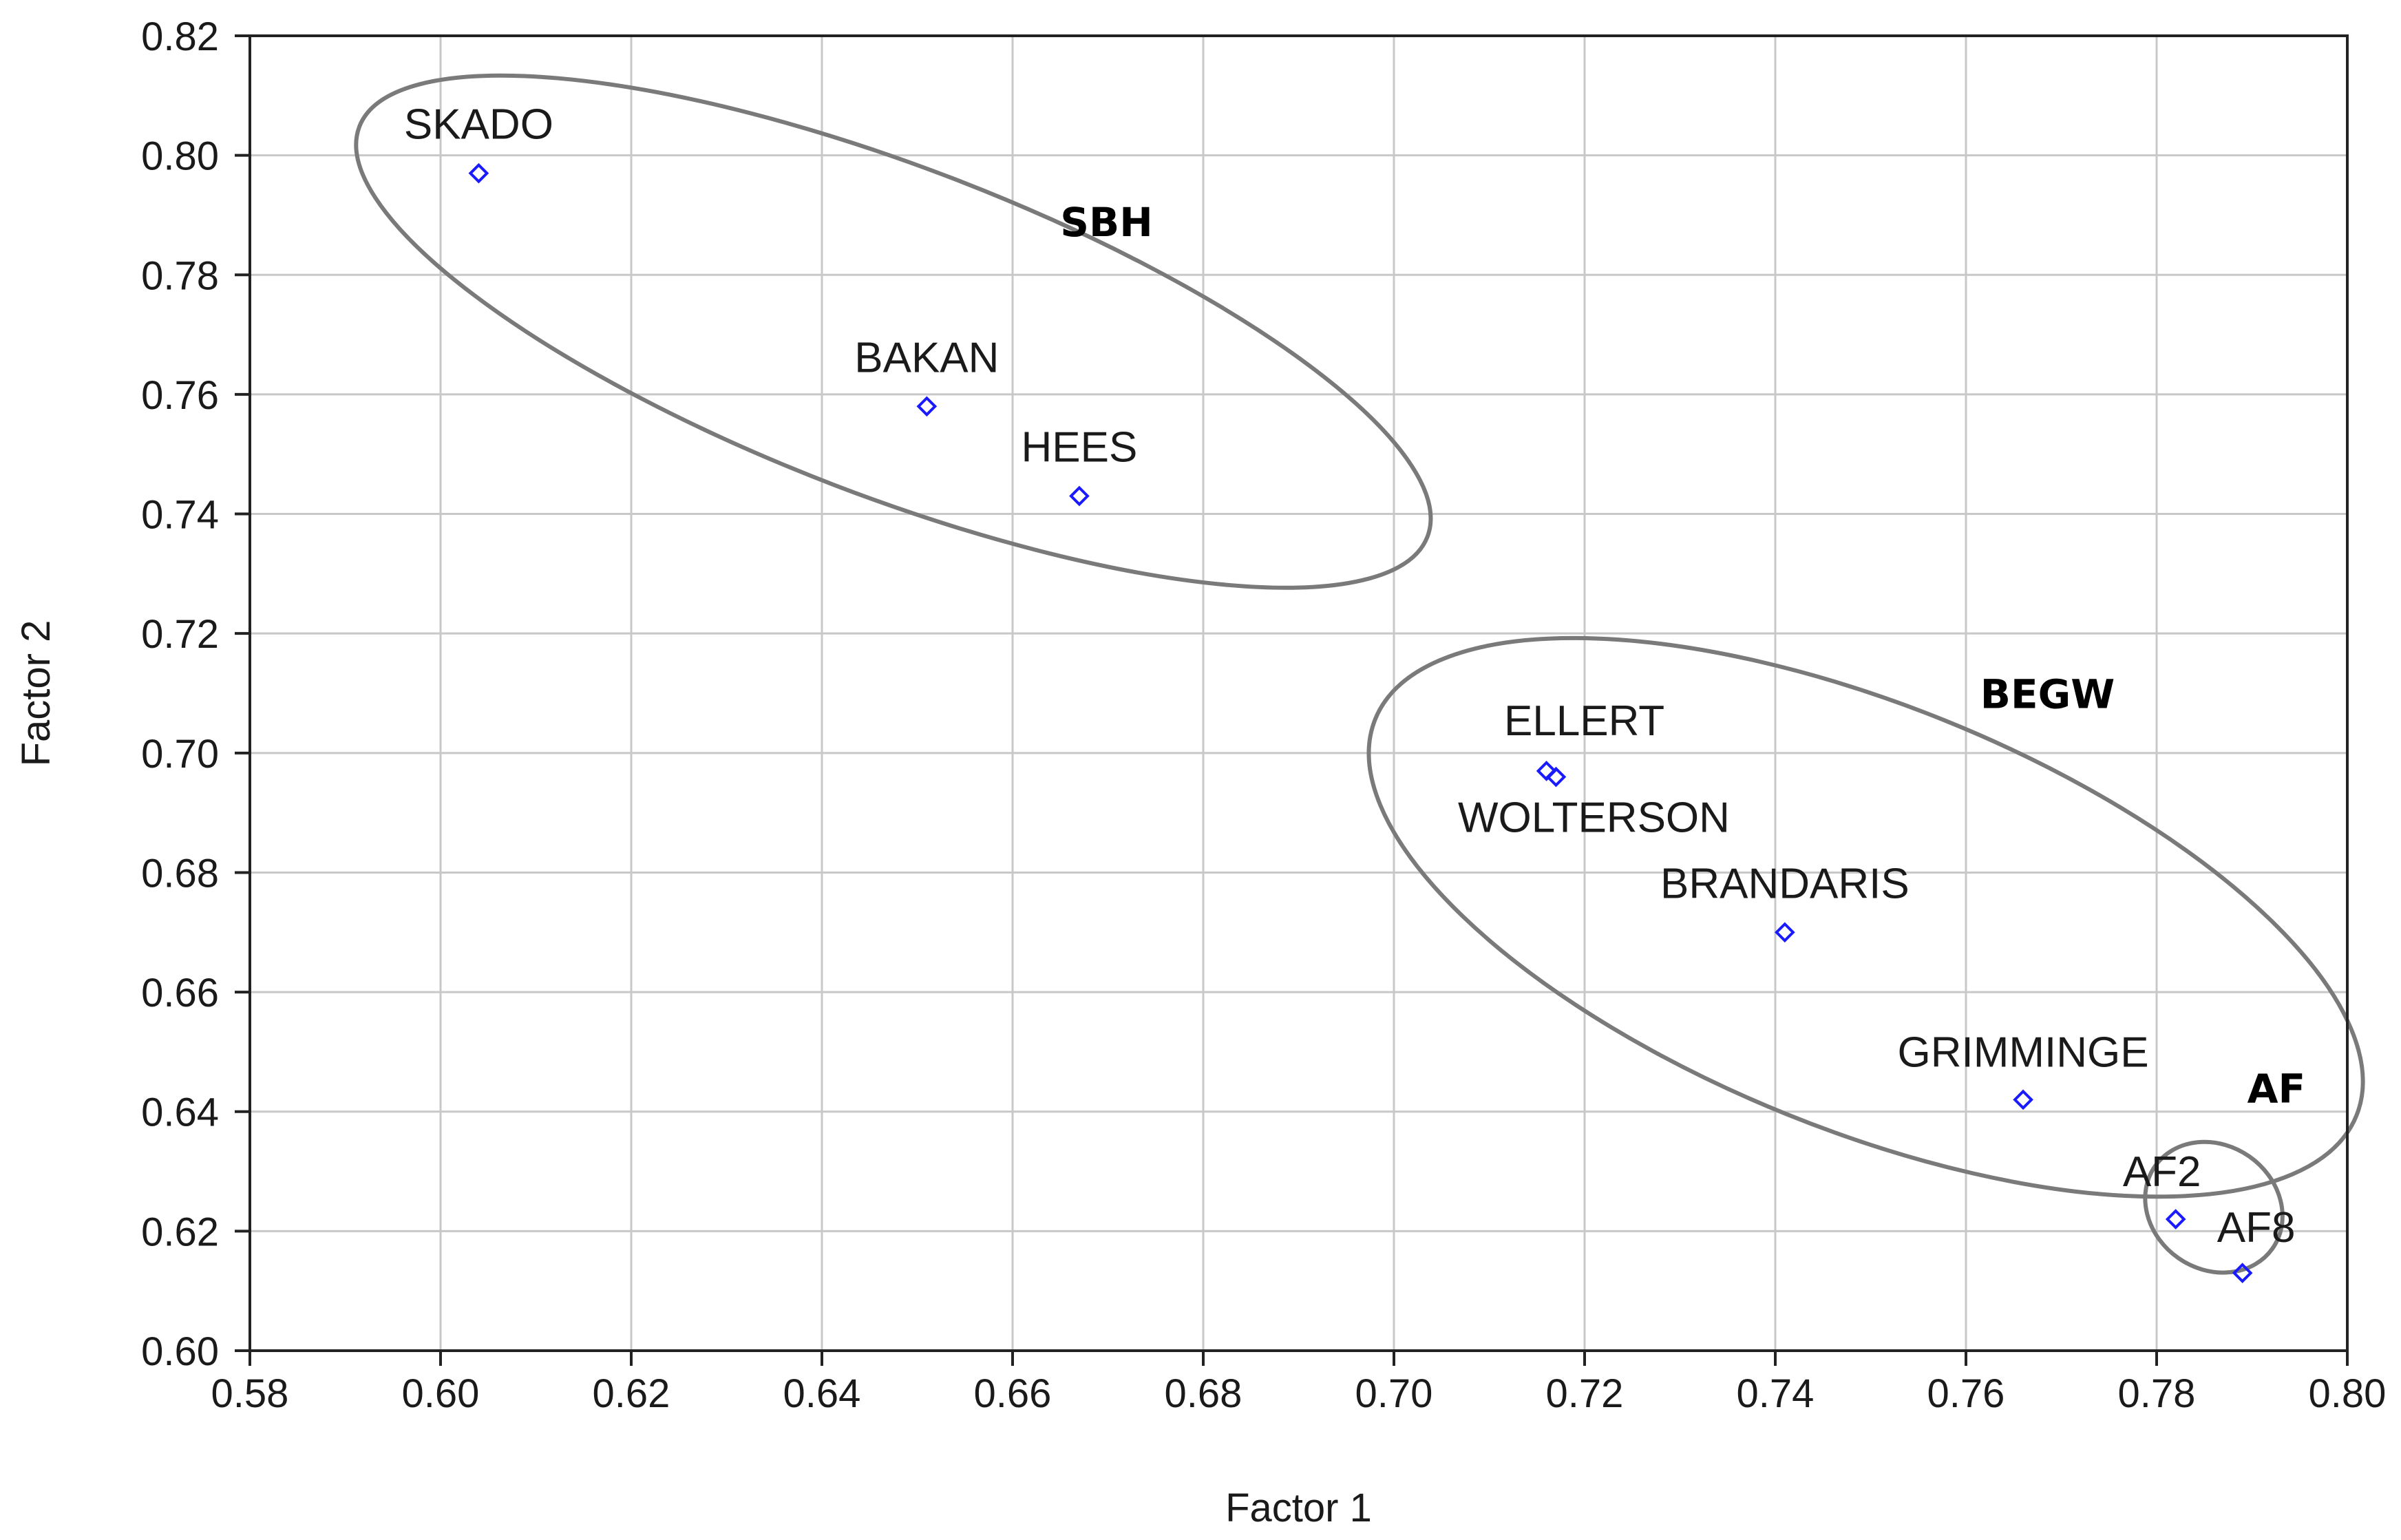 The width and height of the screenshot is (2401, 1540). What do you see at coordinates (927, 407) in the screenshot?
I see `marker-bakan` at bounding box center [927, 407].